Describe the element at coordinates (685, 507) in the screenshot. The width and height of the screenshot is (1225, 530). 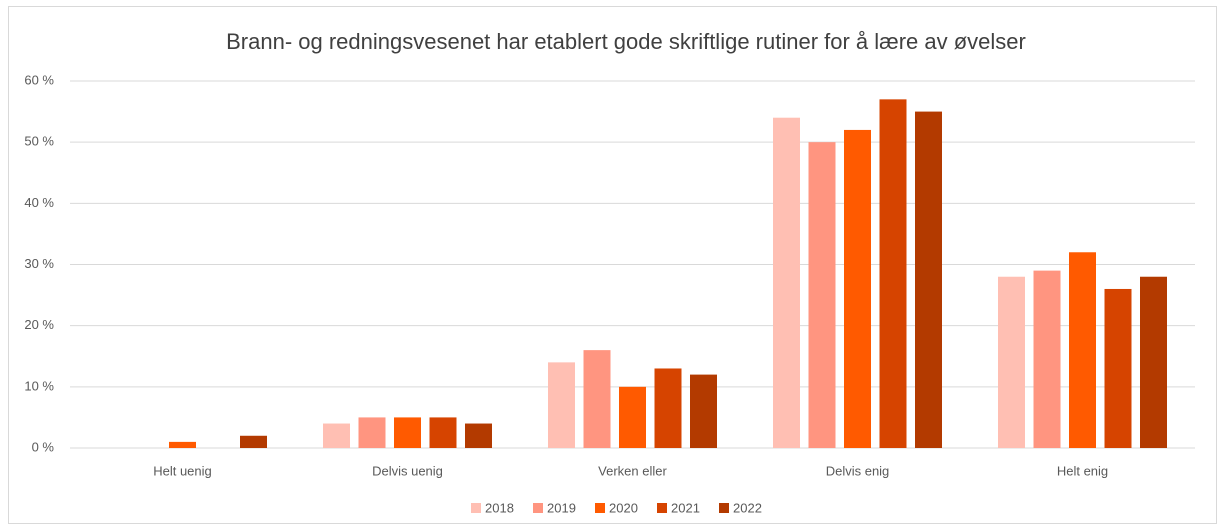
I see `legend-label: 2021` at that location.